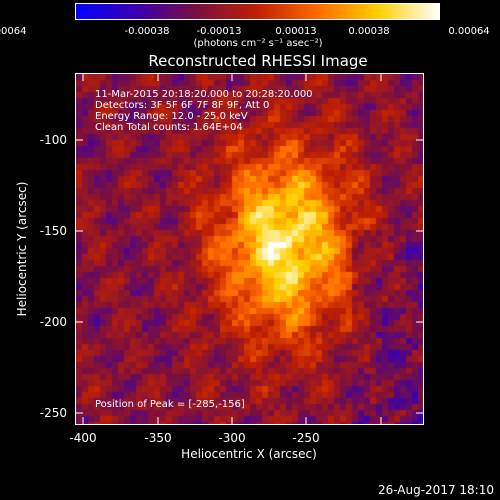 The width and height of the screenshot is (500, 500). What do you see at coordinates (469, 31) in the screenshot?
I see `colorbar-tick-label: 0.00064` at bounding box center [469, 31].